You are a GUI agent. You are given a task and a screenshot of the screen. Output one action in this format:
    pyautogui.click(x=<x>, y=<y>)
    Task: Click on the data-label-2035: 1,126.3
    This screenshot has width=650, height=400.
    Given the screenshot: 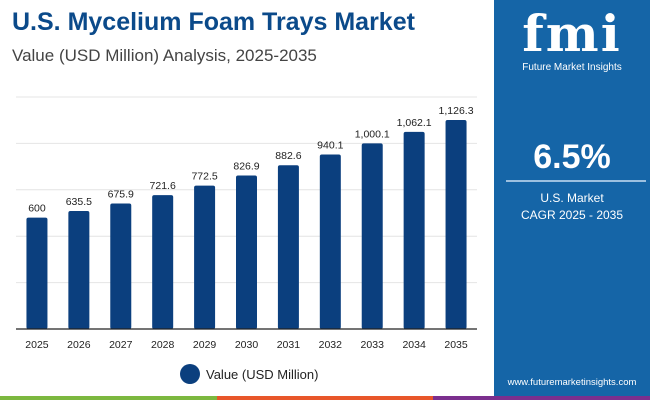 What is the action you would take?
    pyautogui.click(x=456, y=111)
    